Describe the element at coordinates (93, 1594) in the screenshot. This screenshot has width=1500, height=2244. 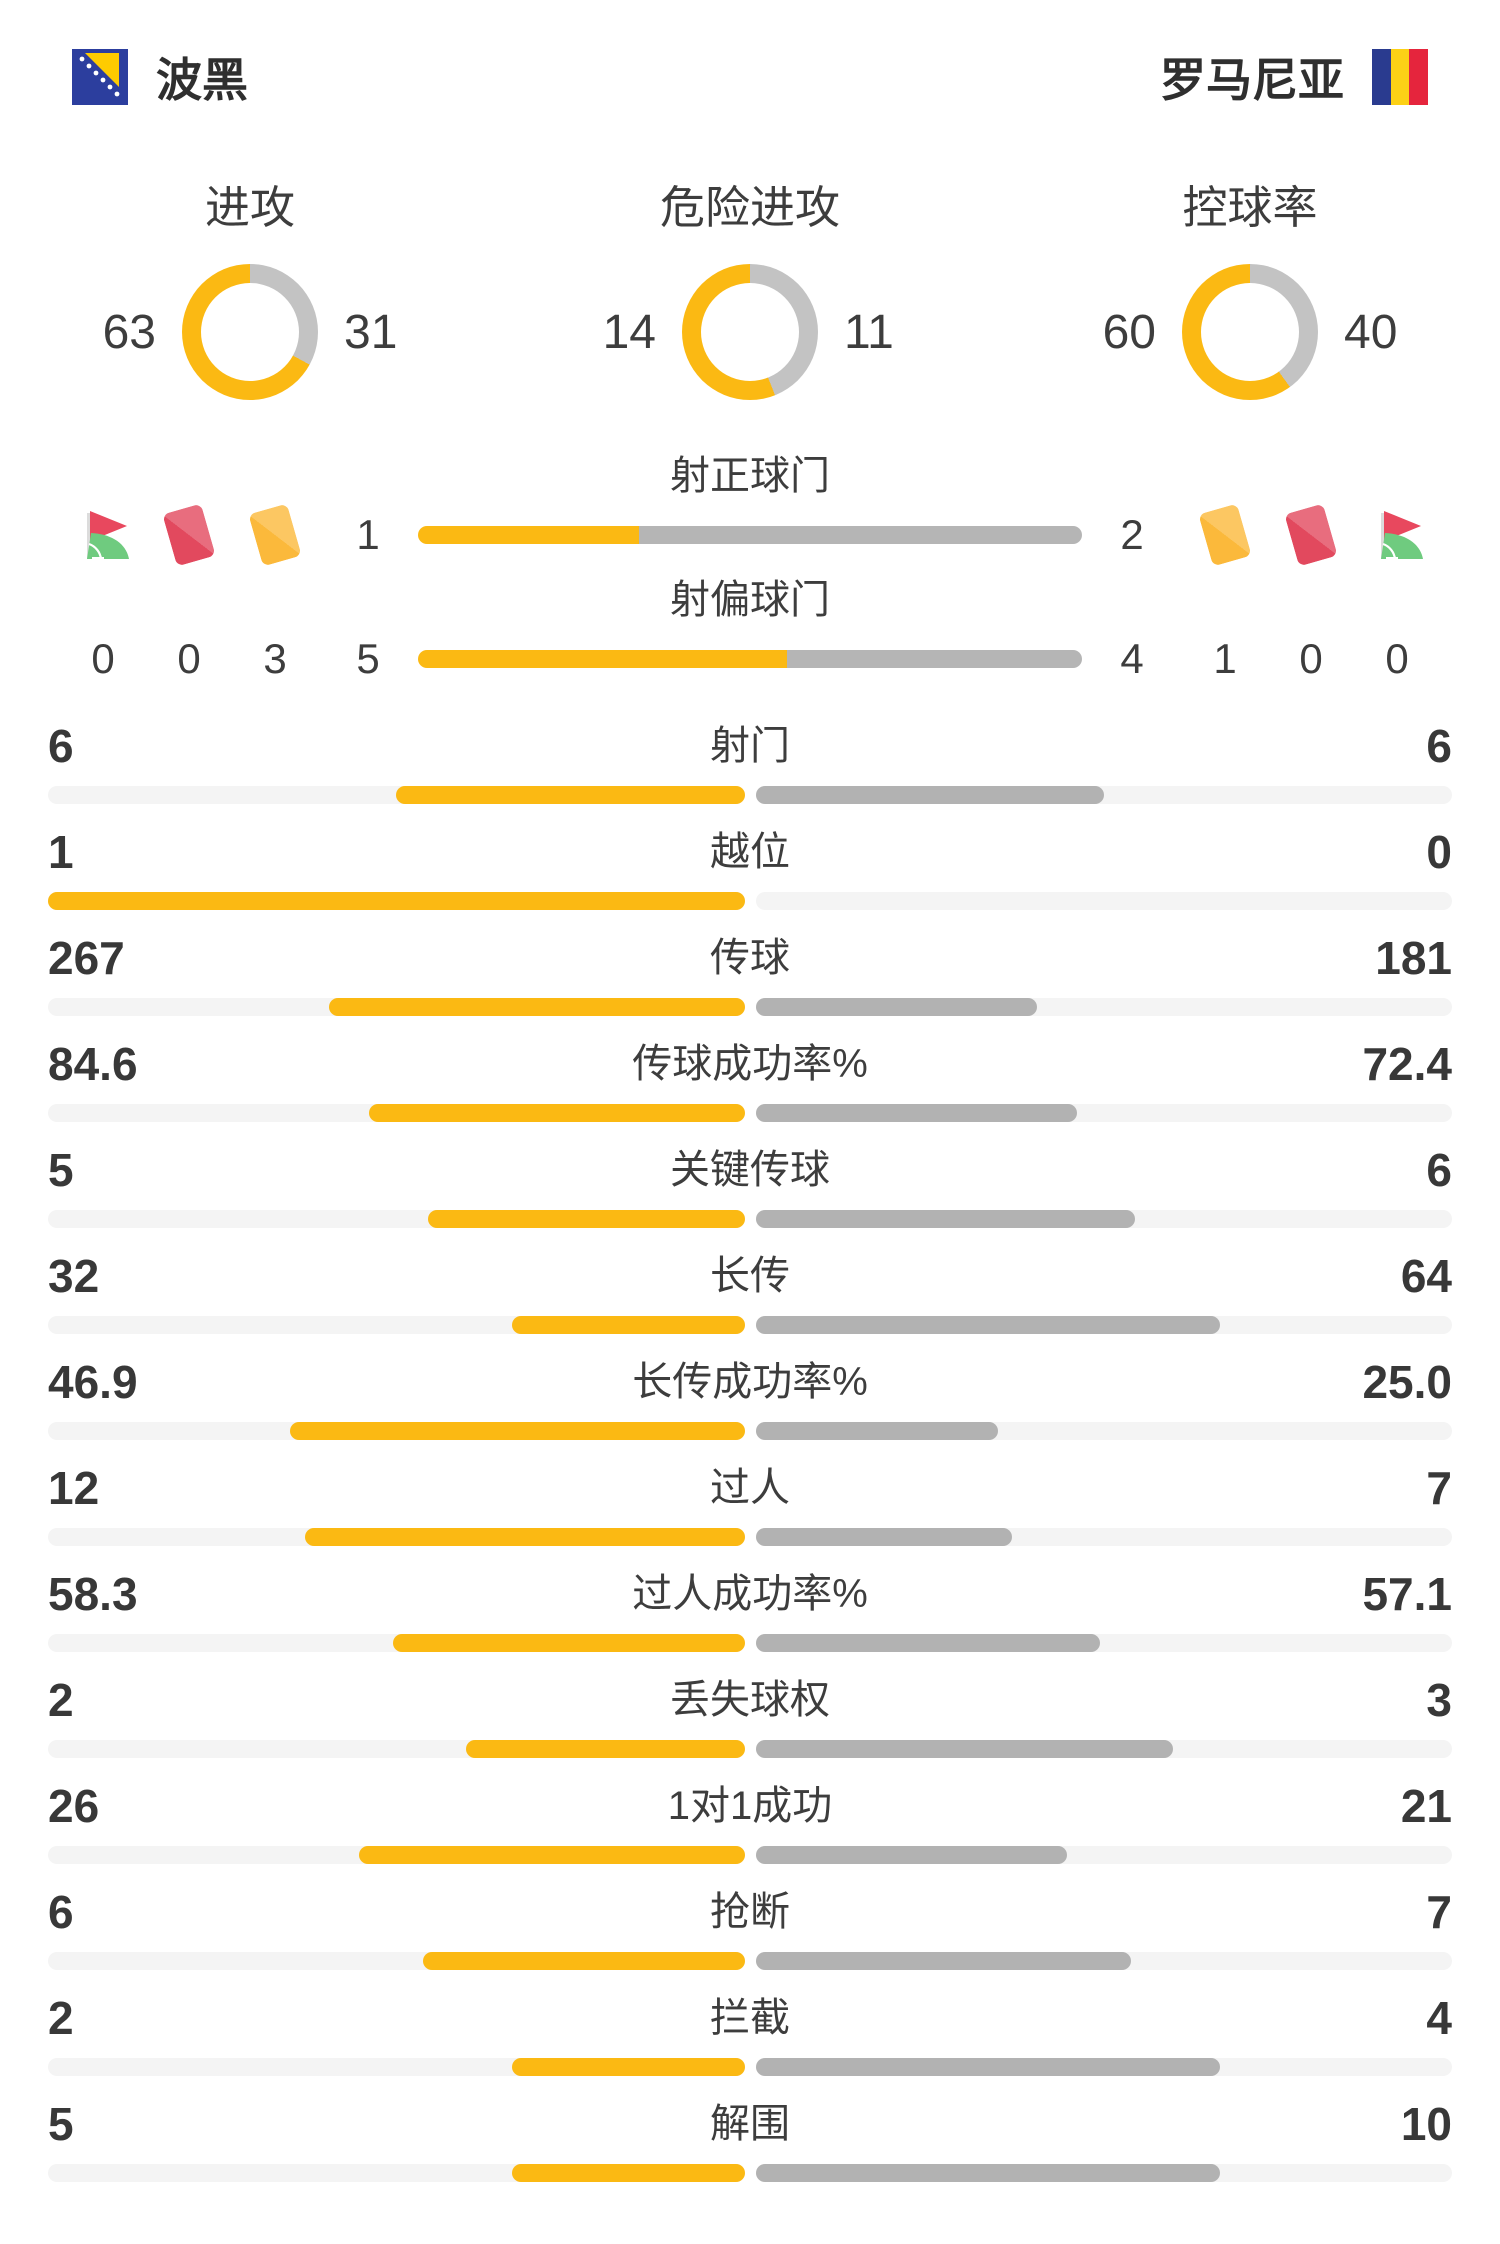
I see `stat-home-value: 58.3` at that location.